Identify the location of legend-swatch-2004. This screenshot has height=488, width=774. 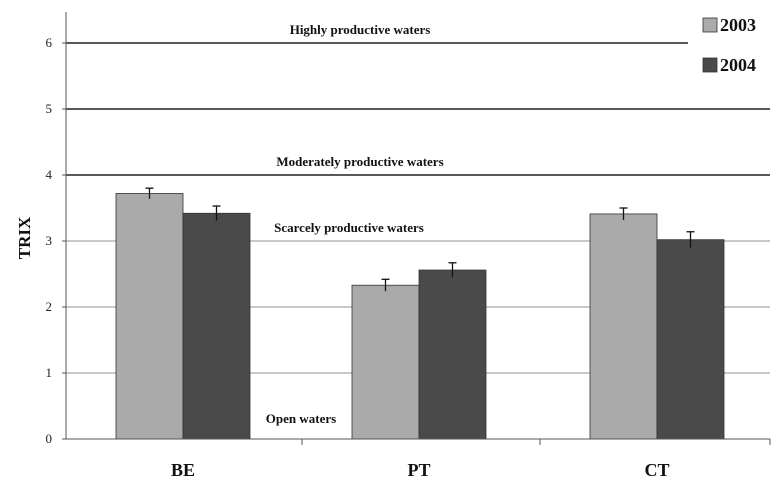
(710, 65).